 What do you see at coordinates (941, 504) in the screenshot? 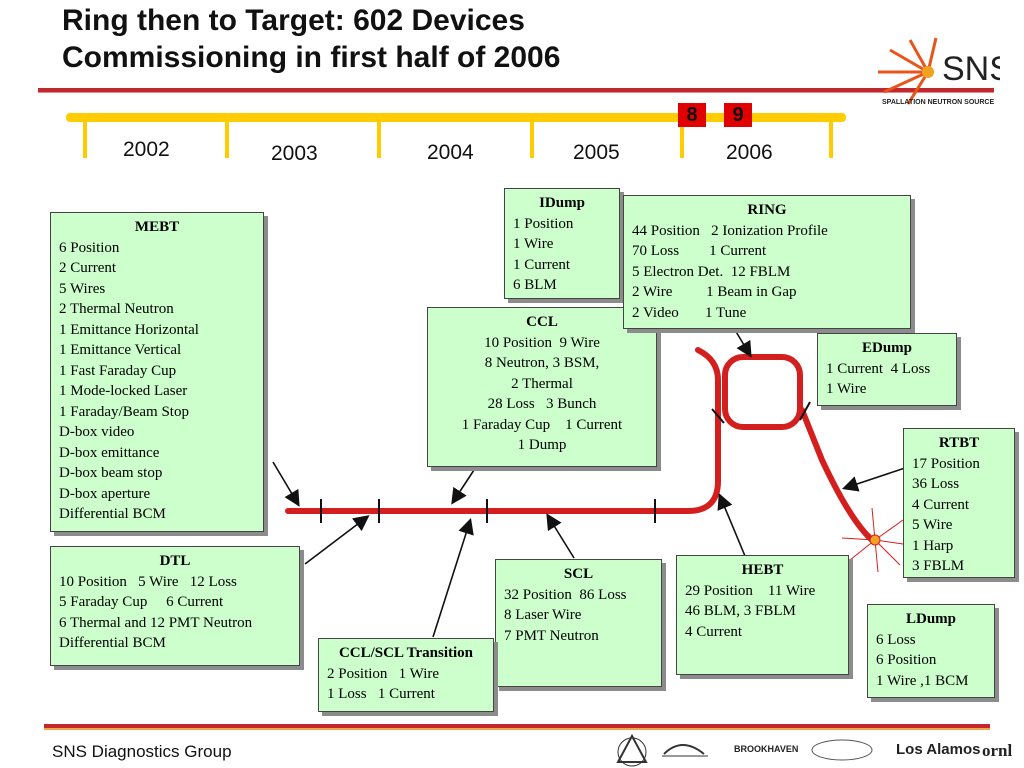
I see `rtbt-line: 4 Current` at bounding box center [941, 504].